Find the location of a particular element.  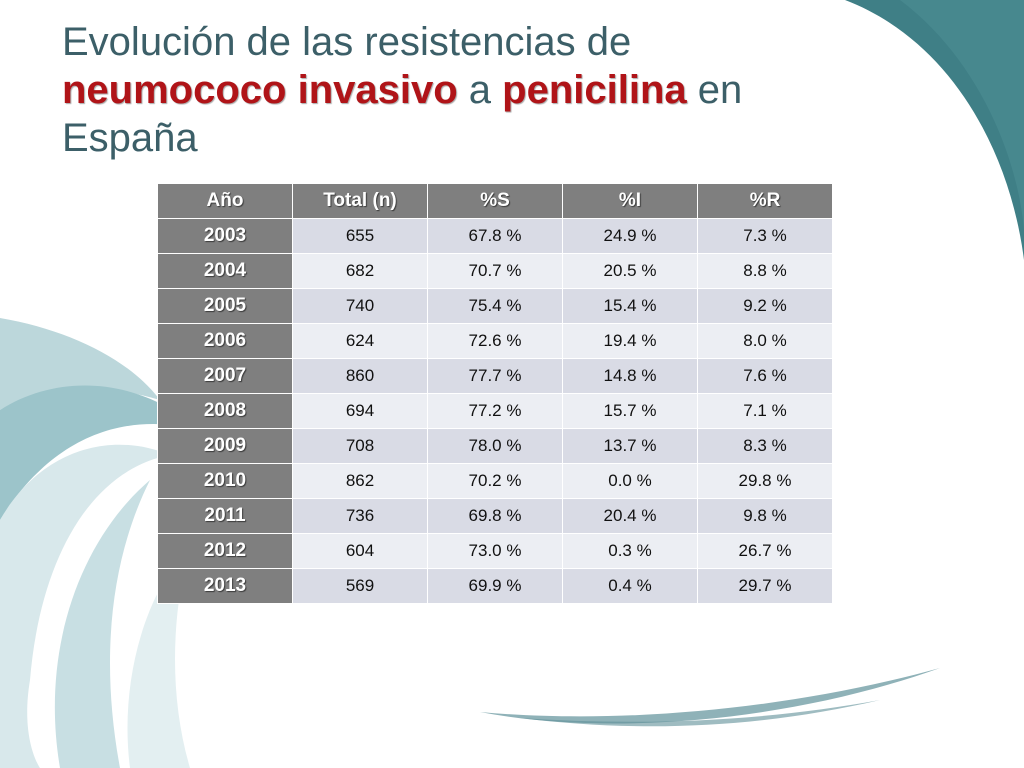

cell-year: 2005 is located at coordinates (225, 306).